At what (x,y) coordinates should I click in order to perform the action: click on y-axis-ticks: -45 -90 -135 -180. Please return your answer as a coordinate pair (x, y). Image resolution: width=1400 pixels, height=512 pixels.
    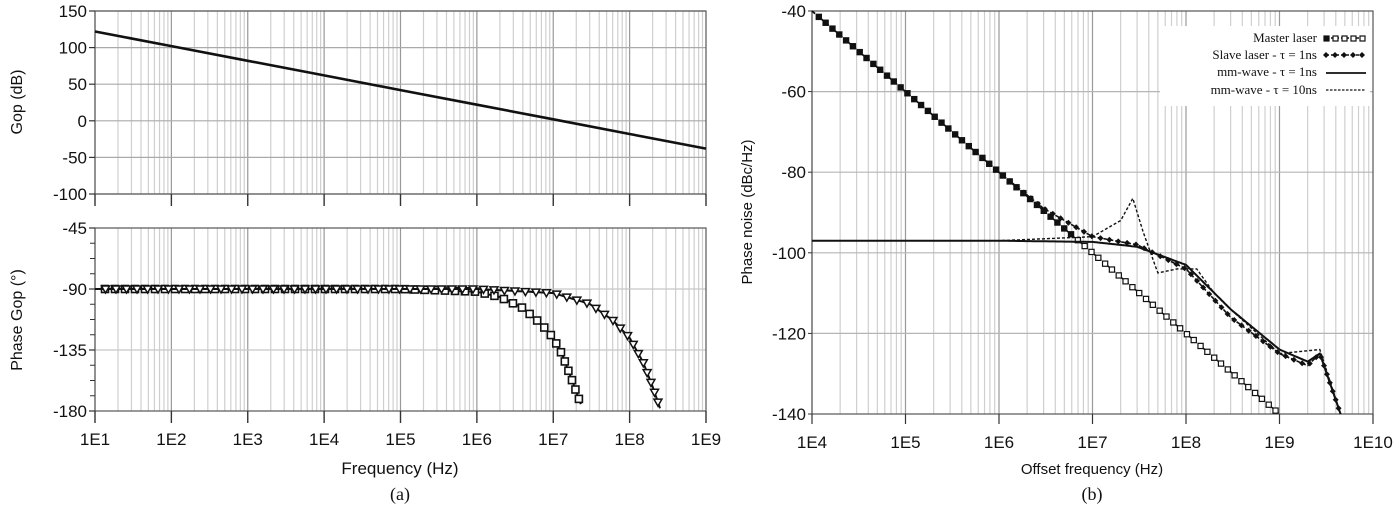
    Looking at the image, I should click on (74, 320).